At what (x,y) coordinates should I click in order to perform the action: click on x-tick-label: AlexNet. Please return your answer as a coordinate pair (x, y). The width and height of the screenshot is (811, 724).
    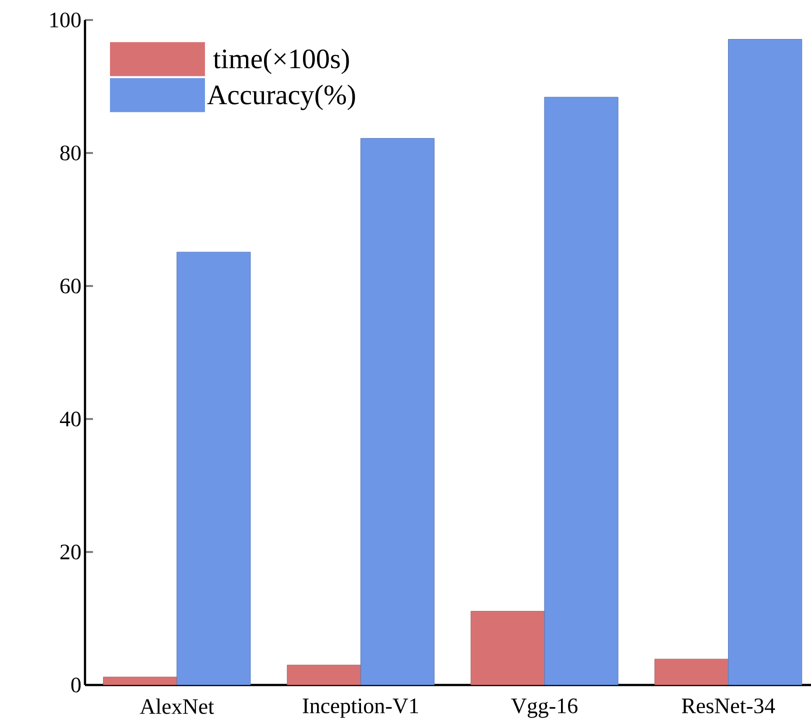
    Looking at the image, I should click on (177, 706).